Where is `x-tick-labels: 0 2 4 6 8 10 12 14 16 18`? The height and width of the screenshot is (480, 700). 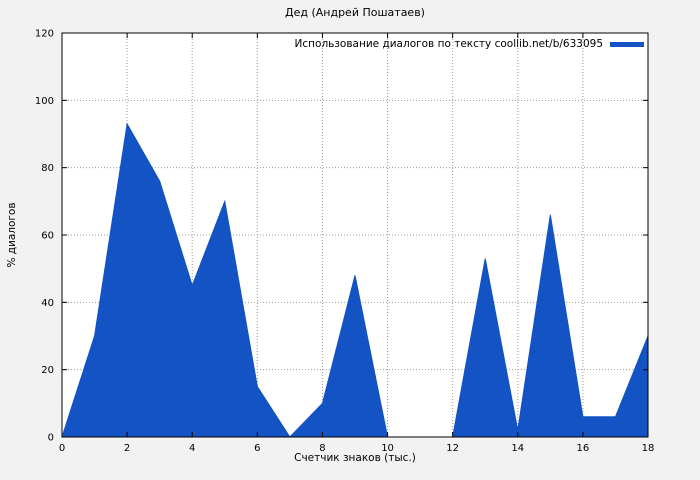 x-tick-labels: 0 2 4 6 8 10 12 14 16 18 is located at coordinates (357, 448).